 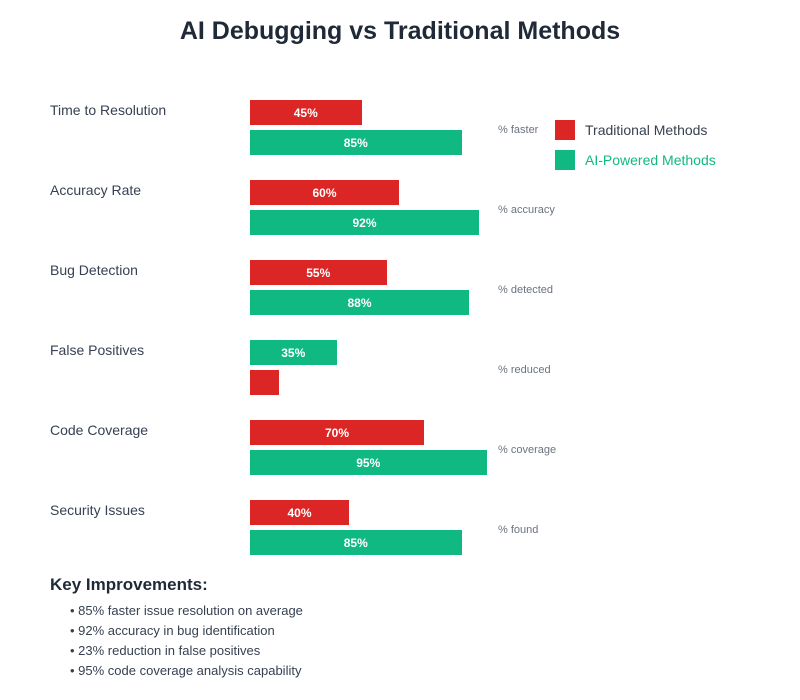 What do you see at coordinates (172, 630) in the screenshot?
I see `improvement-item: • 92% accuracy in bug identification` at bounding box center [172, 630].